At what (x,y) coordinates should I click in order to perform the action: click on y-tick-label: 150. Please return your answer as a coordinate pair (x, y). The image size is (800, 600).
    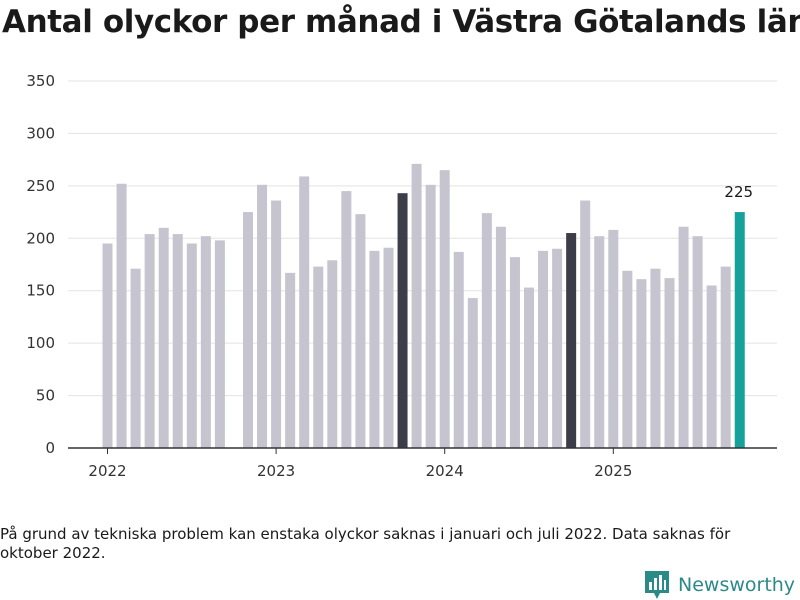
    Looking at the image, I should click on (40, 291).